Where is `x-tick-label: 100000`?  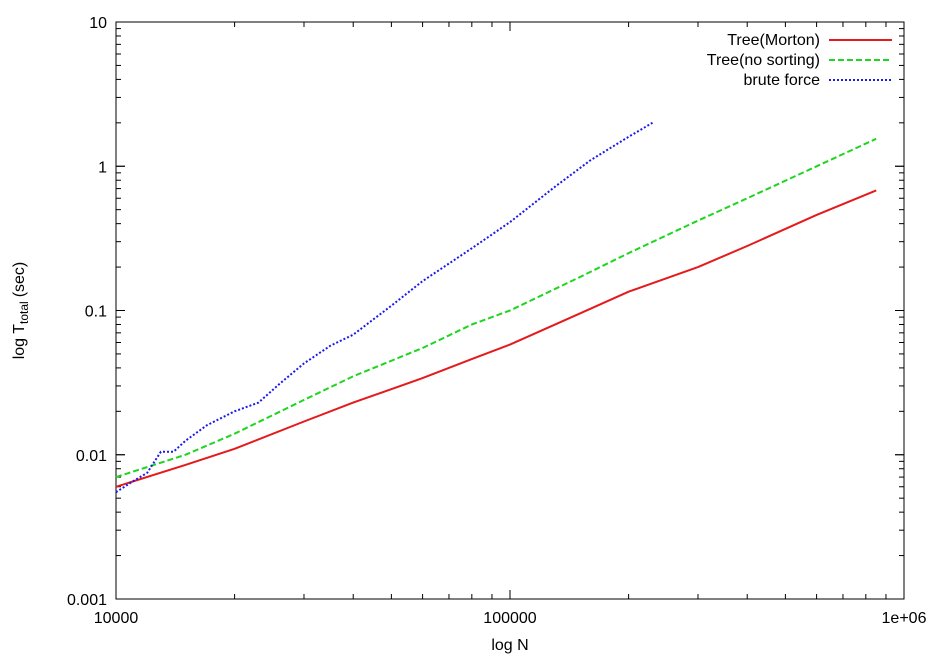
x-tick-label: 100000 is located at coordinates (509, 618).